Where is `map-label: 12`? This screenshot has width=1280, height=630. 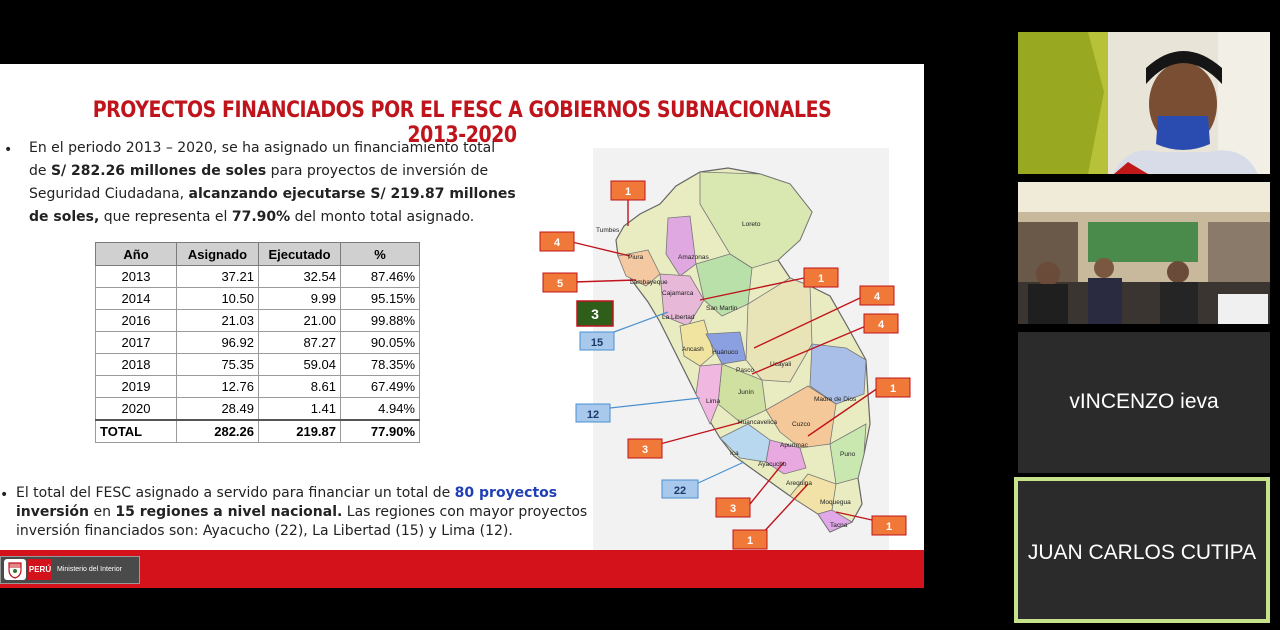
map-label: 12 is located at coordinates (593, 415).